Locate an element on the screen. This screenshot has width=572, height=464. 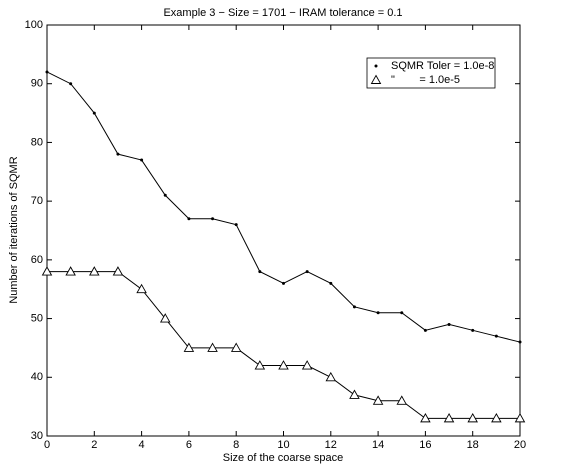
x-tick-label: 4 is located at coordinates (142, 445).